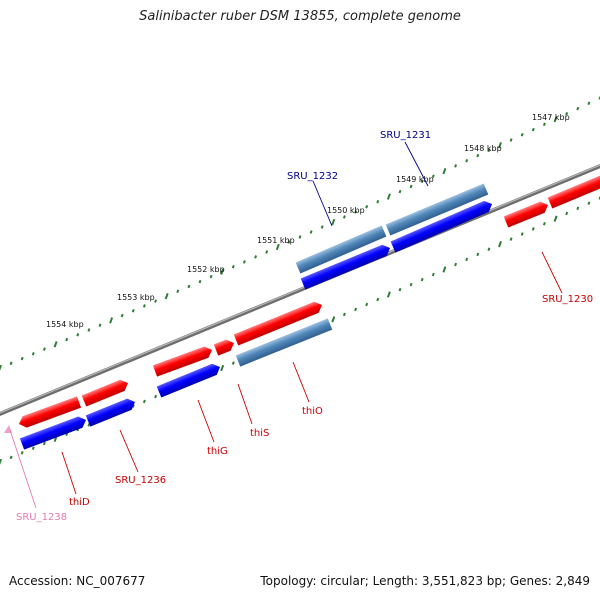 The image size is (600, 600). I want to click on tick-label-1547: 1547 kbp, so click(551, 117).